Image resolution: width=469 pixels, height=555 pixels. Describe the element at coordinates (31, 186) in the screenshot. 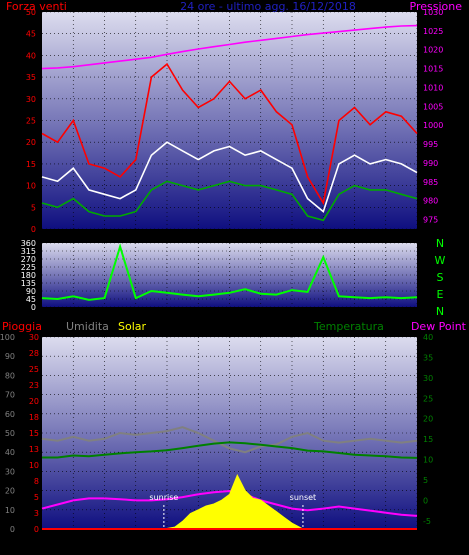

I see `y-left-tick-label: 10` at that location.